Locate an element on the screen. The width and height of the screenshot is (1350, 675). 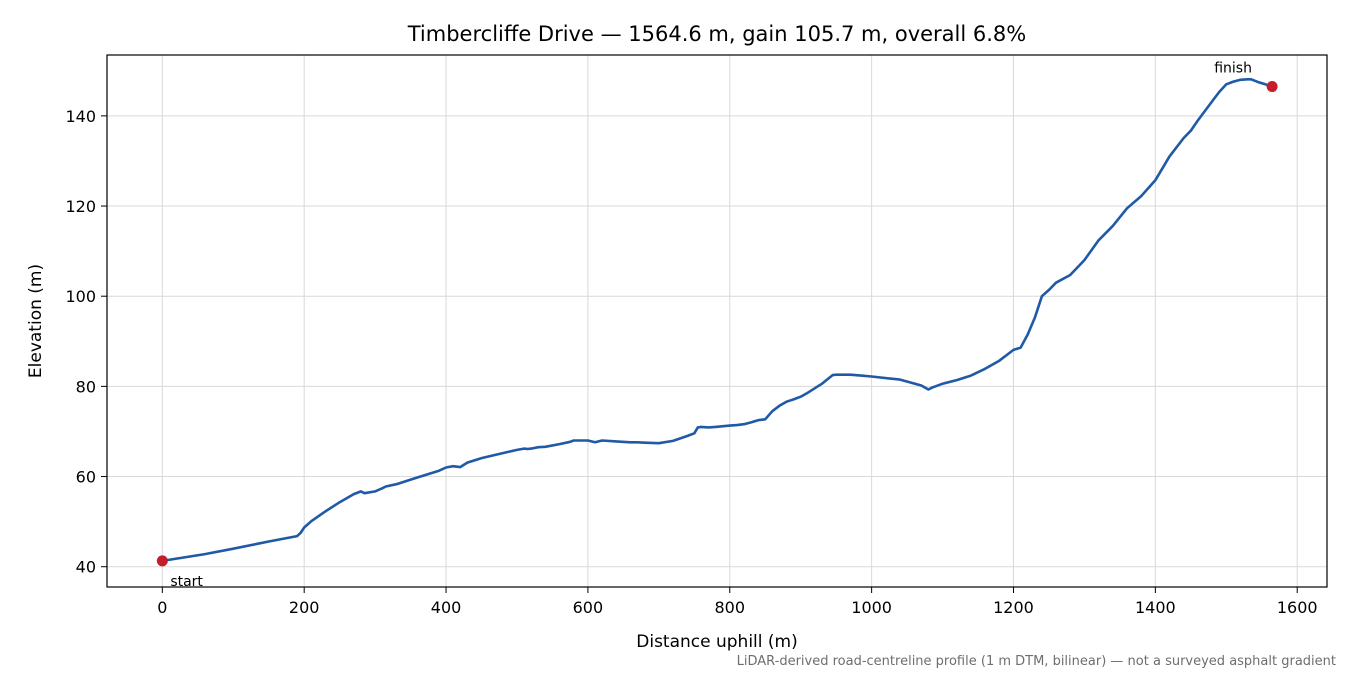
x-tick-label: 1200 is located at coordinates (1013, 607).